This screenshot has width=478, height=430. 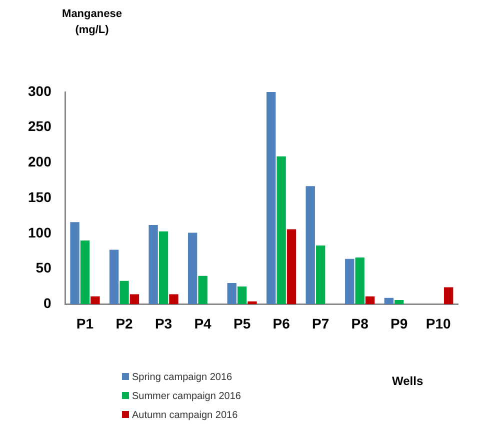 I want to click on x-tick-label: P5, so click(x=242, y=323).